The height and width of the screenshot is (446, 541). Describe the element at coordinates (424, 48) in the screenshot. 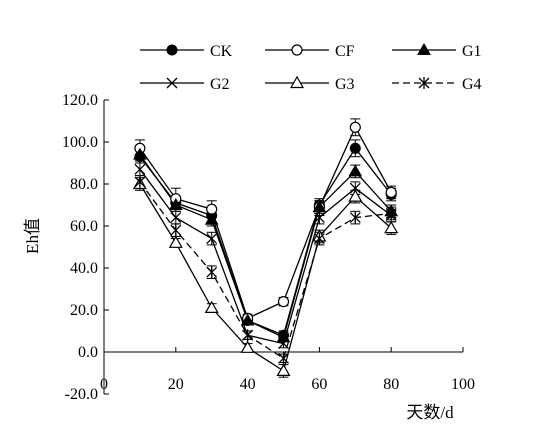

I see `legend-marker-g1` at that location.